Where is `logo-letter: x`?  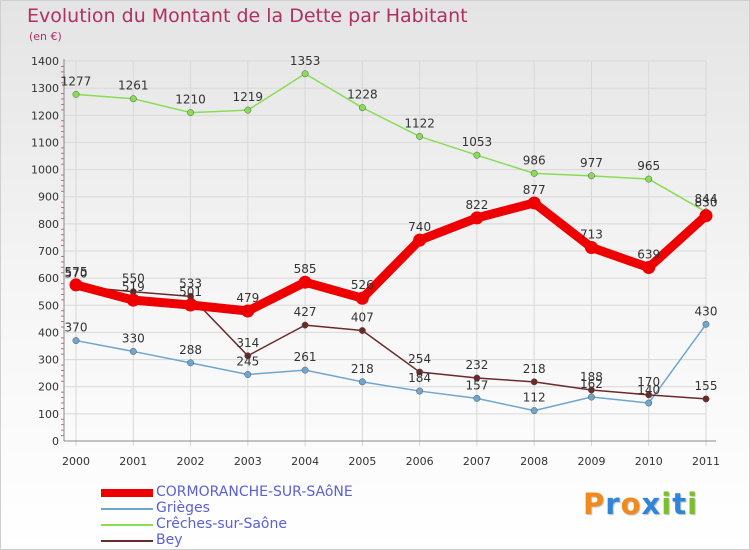 logo-letter: x is located at coordinates (651, 504).